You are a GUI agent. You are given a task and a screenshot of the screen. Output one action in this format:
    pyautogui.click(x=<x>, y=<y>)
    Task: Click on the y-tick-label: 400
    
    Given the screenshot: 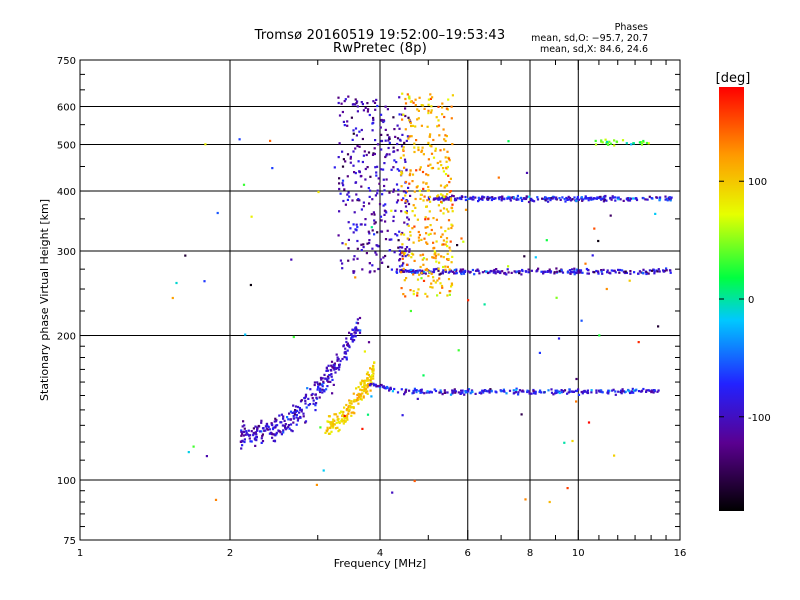 What is the action you would take?
    pyautogui.click(x=66, y=192)
    